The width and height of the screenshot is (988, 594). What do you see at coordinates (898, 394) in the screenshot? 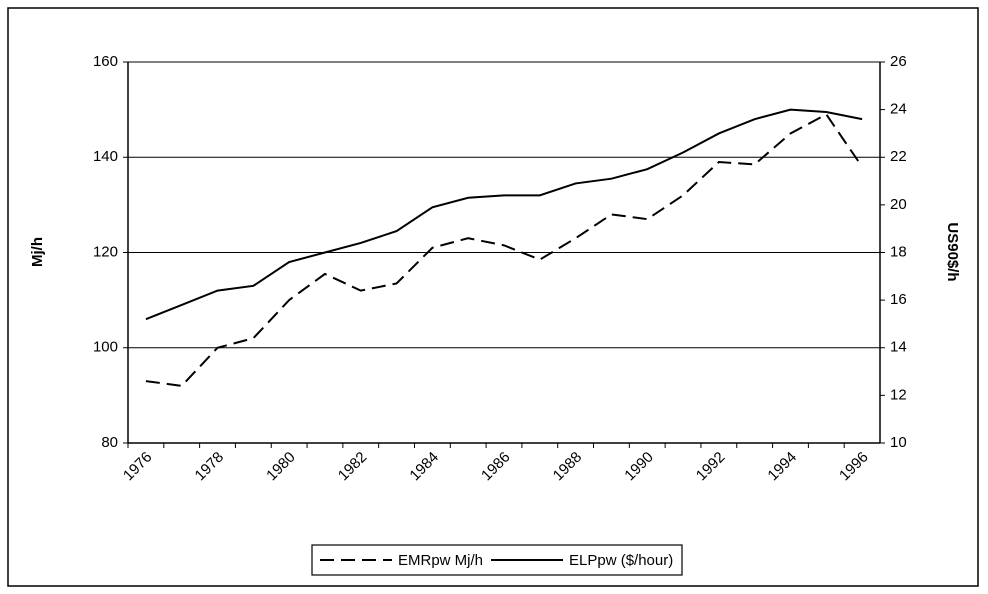
I see `y2-tick-label: 12` at bounding box center [898, 394].